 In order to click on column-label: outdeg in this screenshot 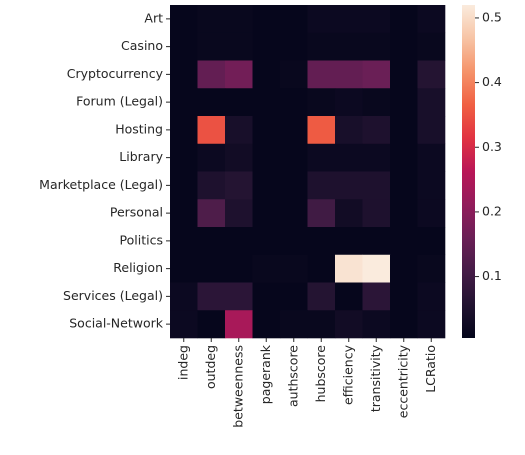, I will do `click(210, 367)`.